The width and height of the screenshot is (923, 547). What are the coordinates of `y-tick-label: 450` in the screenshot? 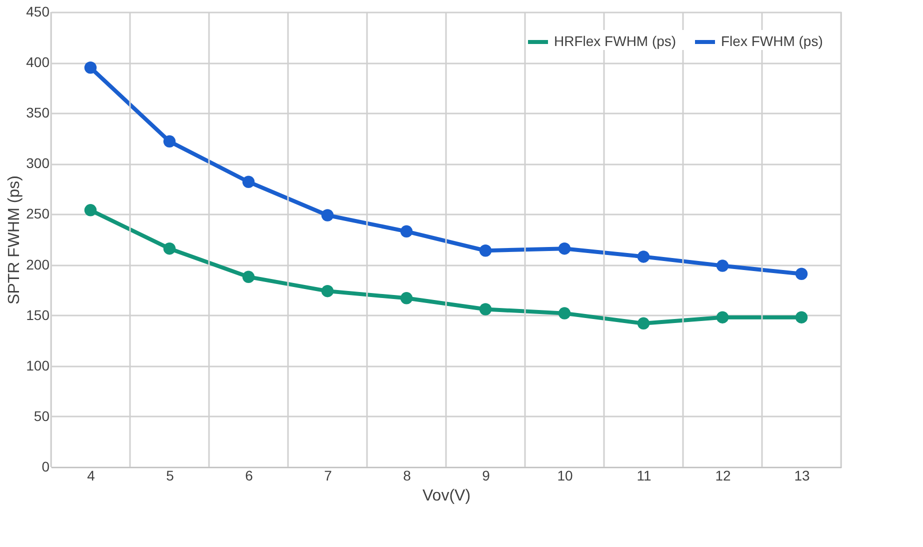 It's located at (38, 12).